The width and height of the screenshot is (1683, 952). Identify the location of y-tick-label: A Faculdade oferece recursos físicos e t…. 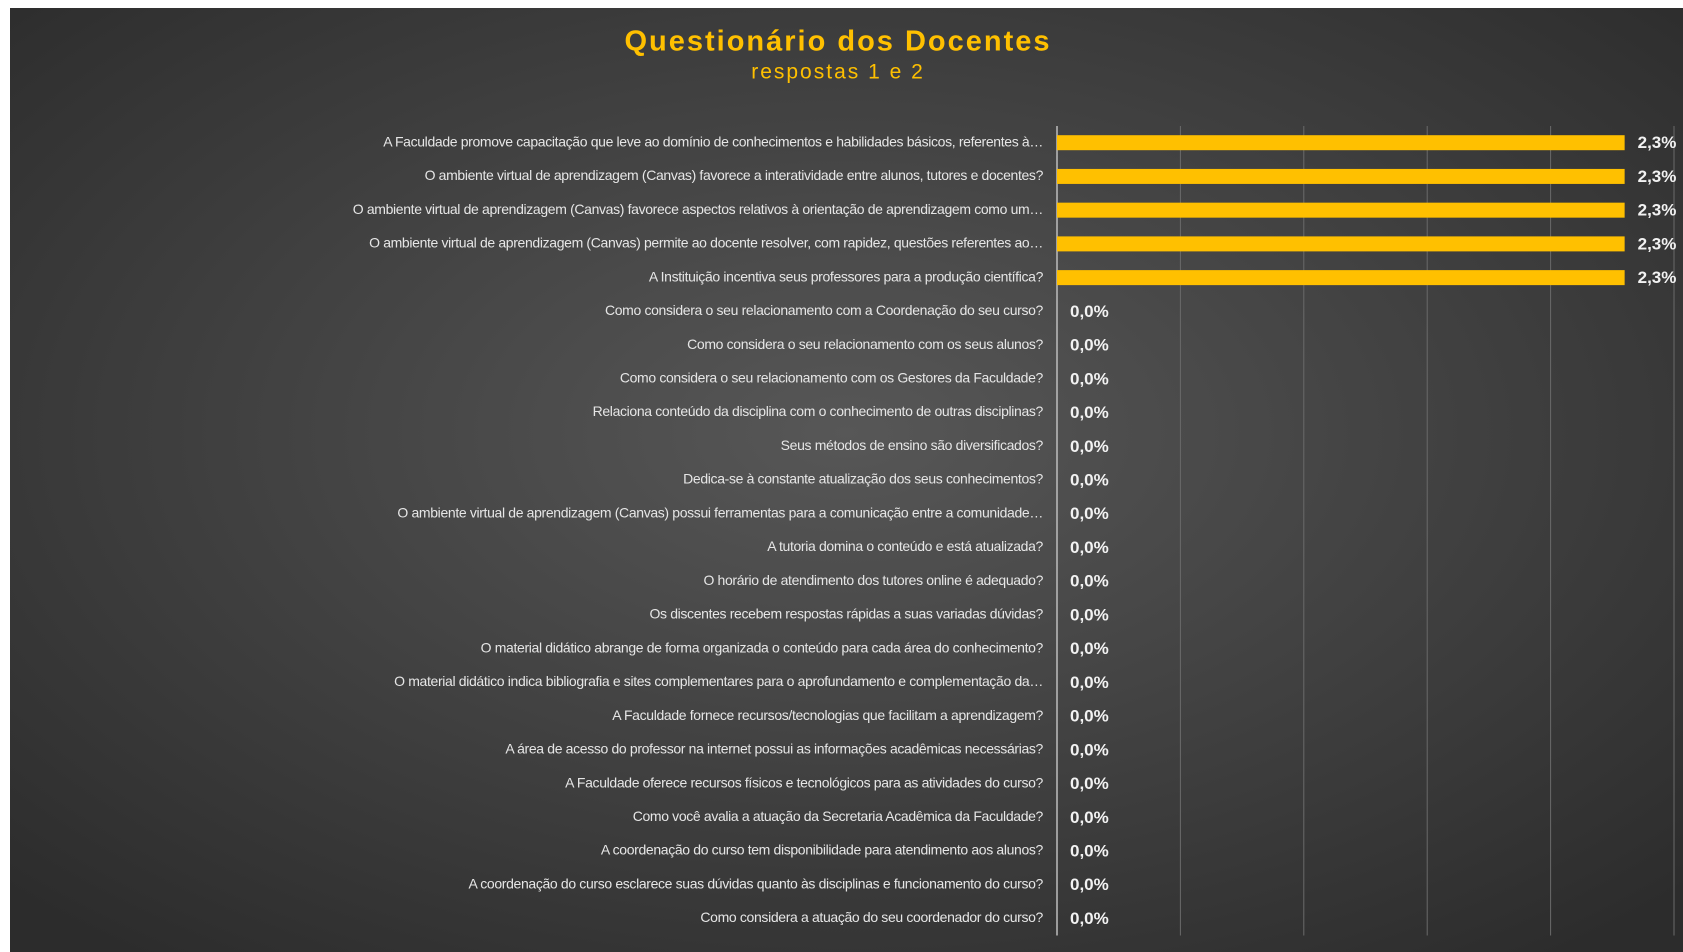
(804, 782).